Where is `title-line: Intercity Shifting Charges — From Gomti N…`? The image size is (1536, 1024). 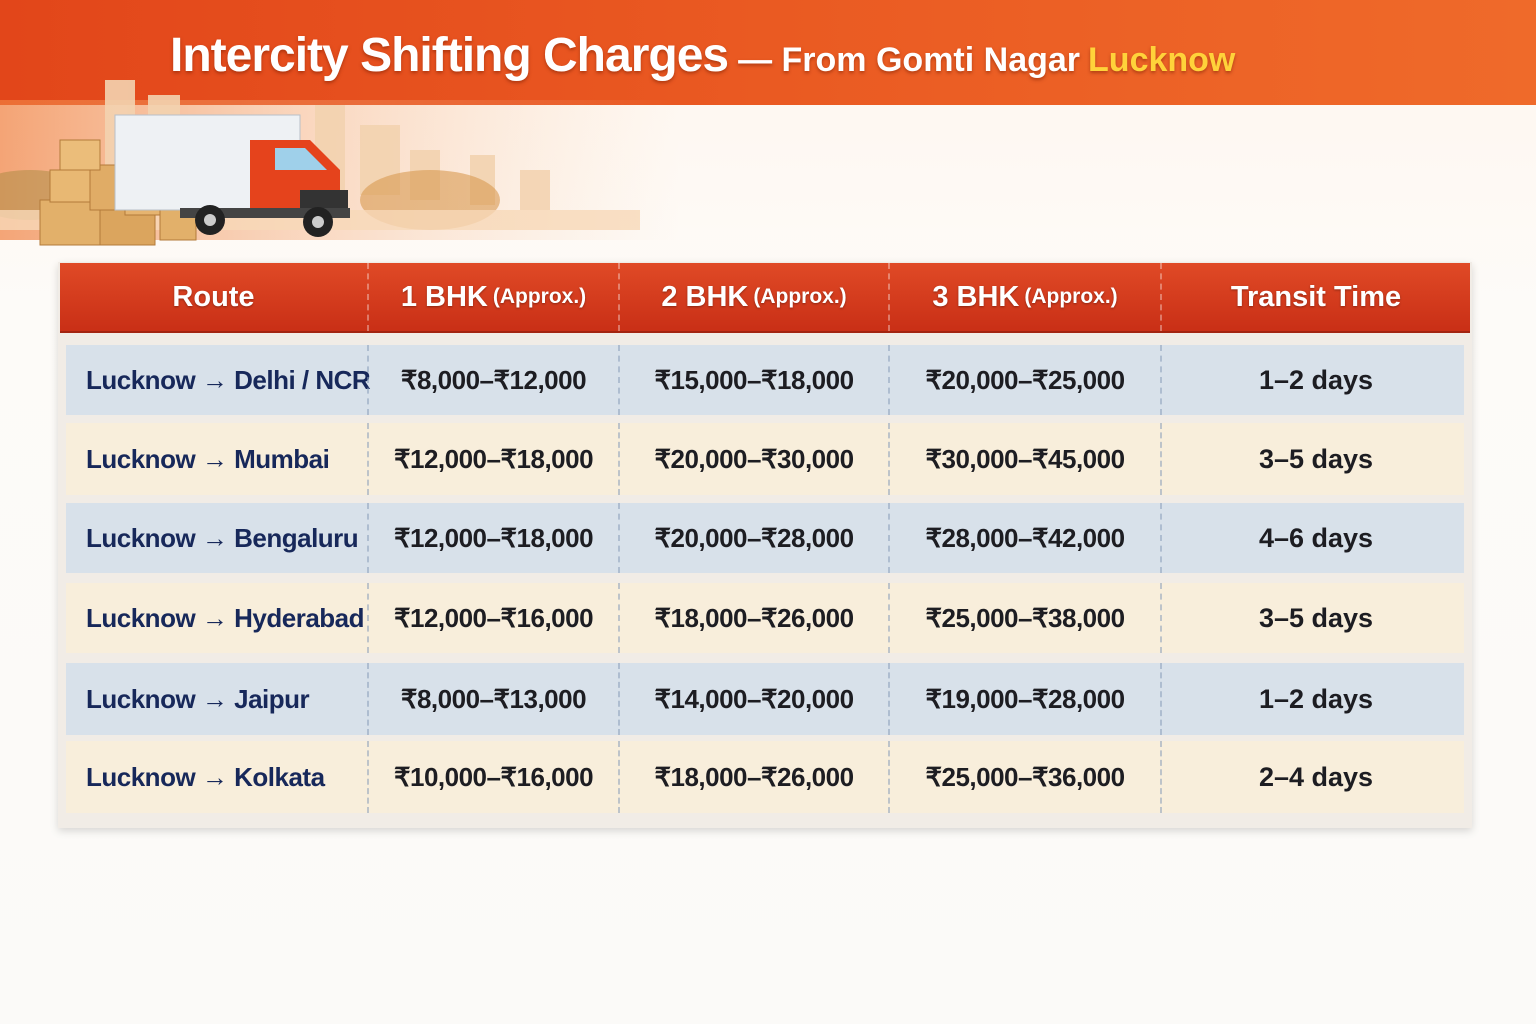 title-line: Intercity Shifting Charges — From Gomti N… is located at coordinates (702, 55).